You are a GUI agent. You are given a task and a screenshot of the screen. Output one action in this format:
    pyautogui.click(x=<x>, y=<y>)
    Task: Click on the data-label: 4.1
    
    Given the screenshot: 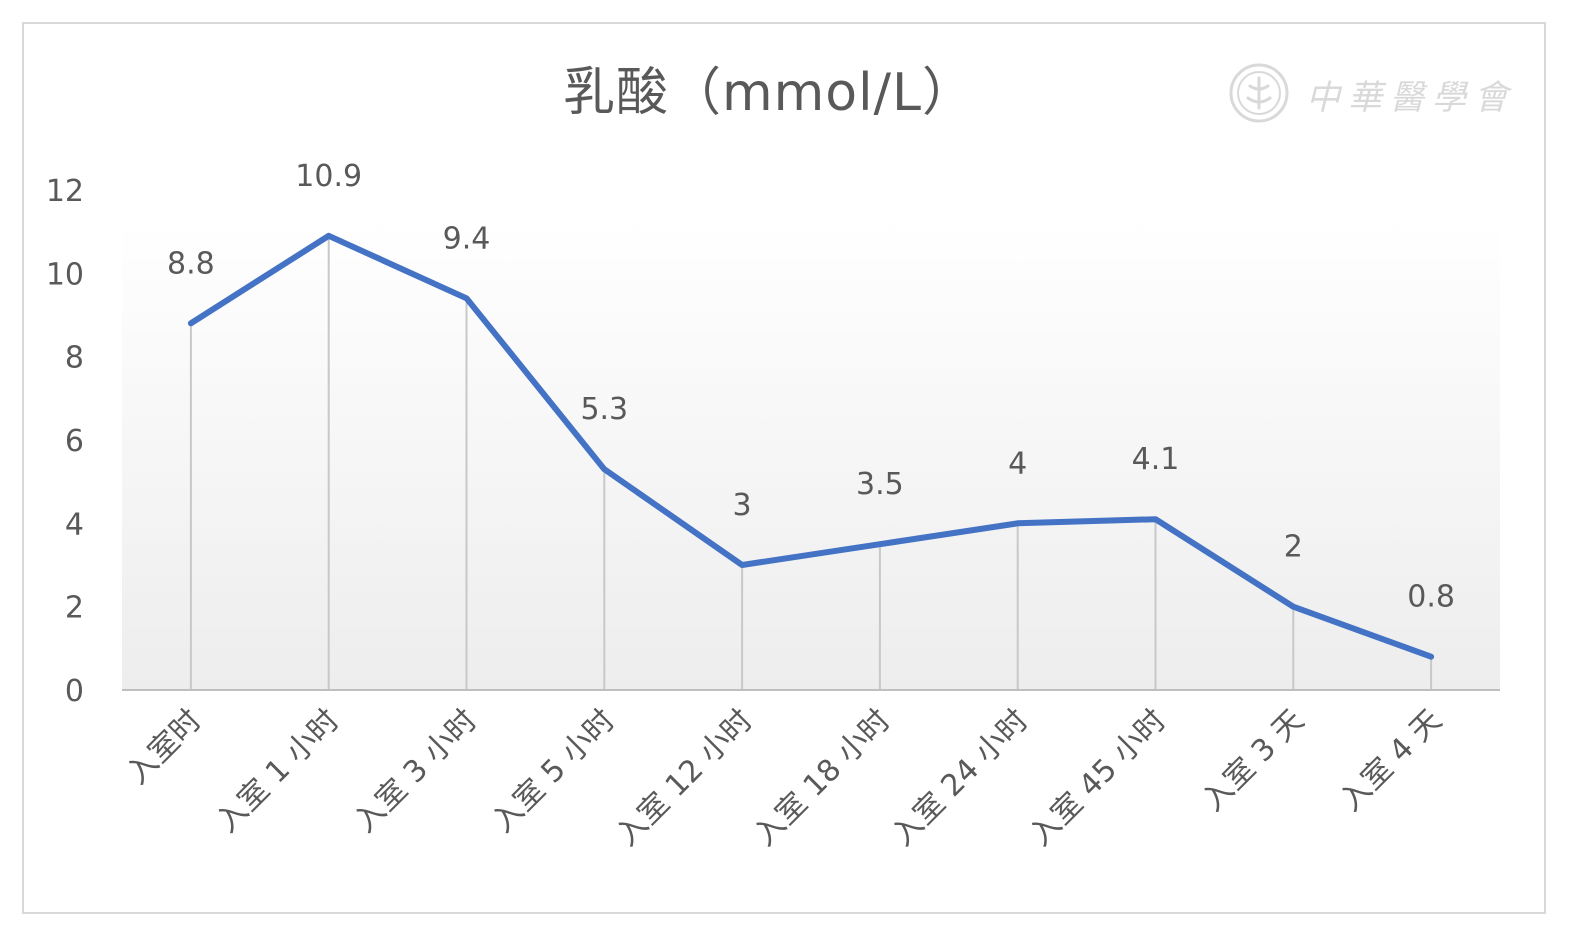 What is the action you would take?
    pyautogui.click(x=1156, y=459)
    